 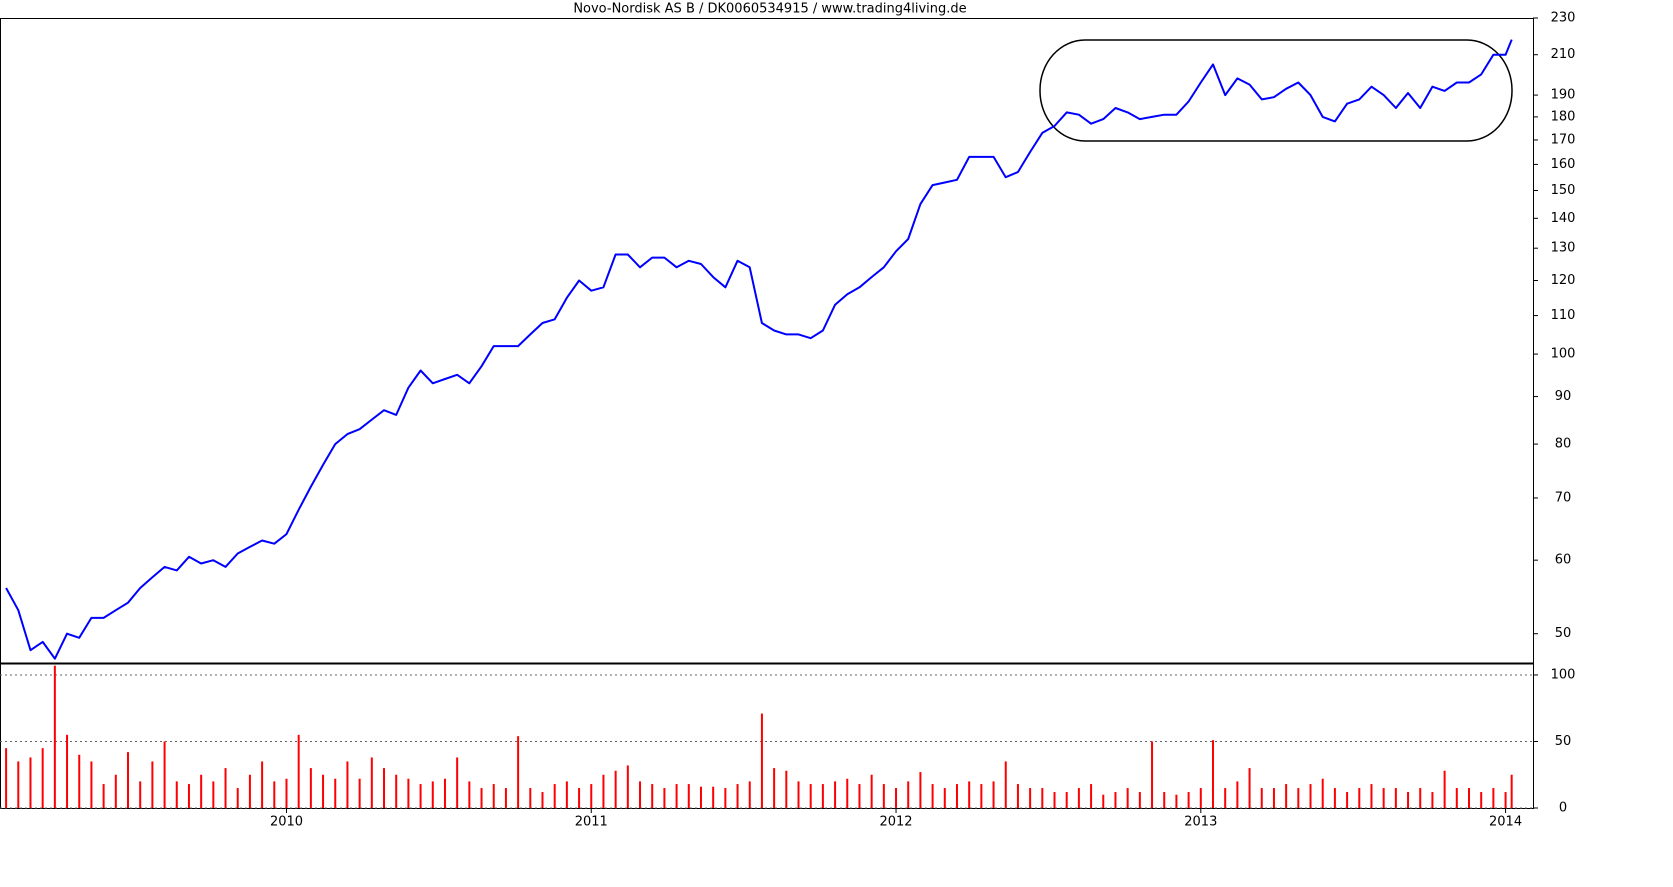 I want to click on y-tick-label: 160, so click(x=1563, y=164).